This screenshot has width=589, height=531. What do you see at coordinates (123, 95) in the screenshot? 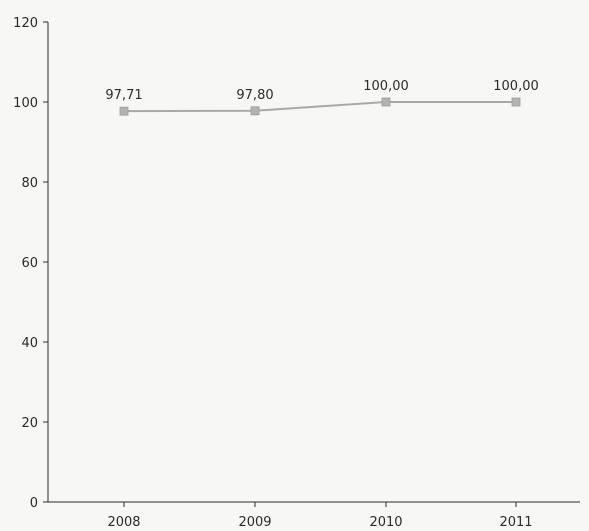
I see `data-label: 97,71` at bounding box center [123, 95].